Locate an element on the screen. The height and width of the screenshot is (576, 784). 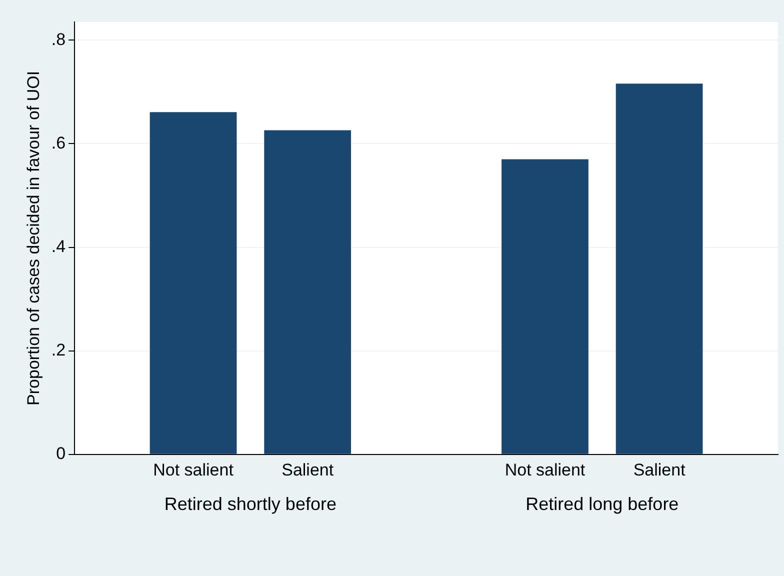
x-tick-label: Retired long before is located at coordinates (602, 504).